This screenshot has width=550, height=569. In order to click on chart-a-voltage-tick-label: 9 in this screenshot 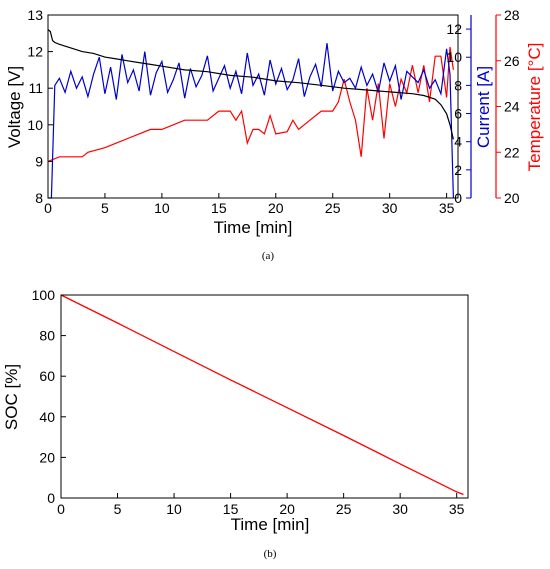, I will do `click(39, 161)`.